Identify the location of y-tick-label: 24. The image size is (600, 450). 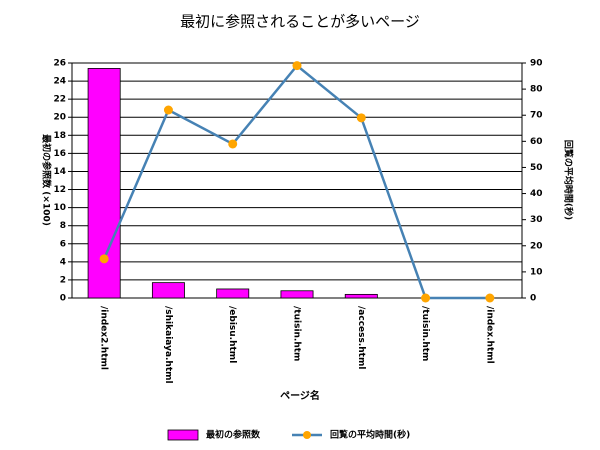
(59, 82).